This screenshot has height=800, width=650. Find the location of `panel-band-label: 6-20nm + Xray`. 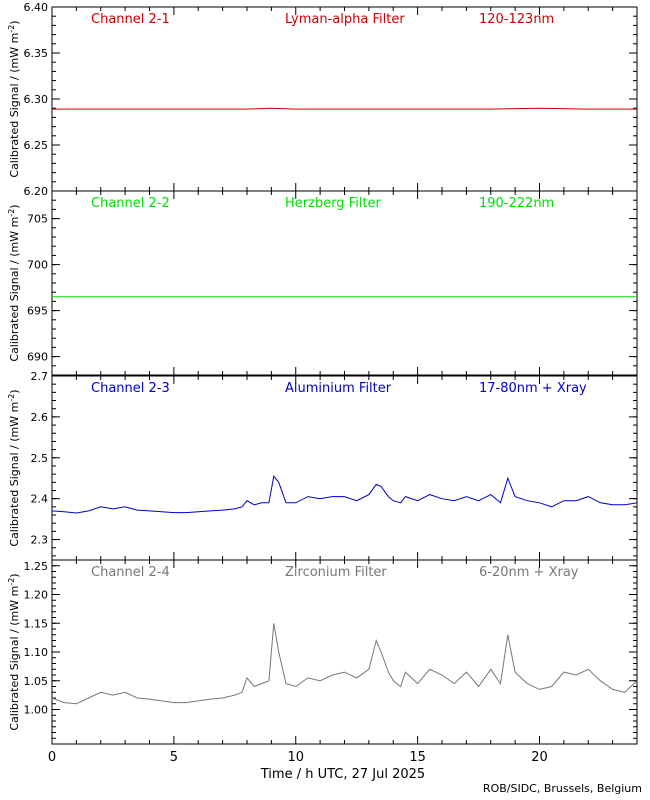

panel-band-label: 6-20nm + Xray is located at coordinates (529, 572).